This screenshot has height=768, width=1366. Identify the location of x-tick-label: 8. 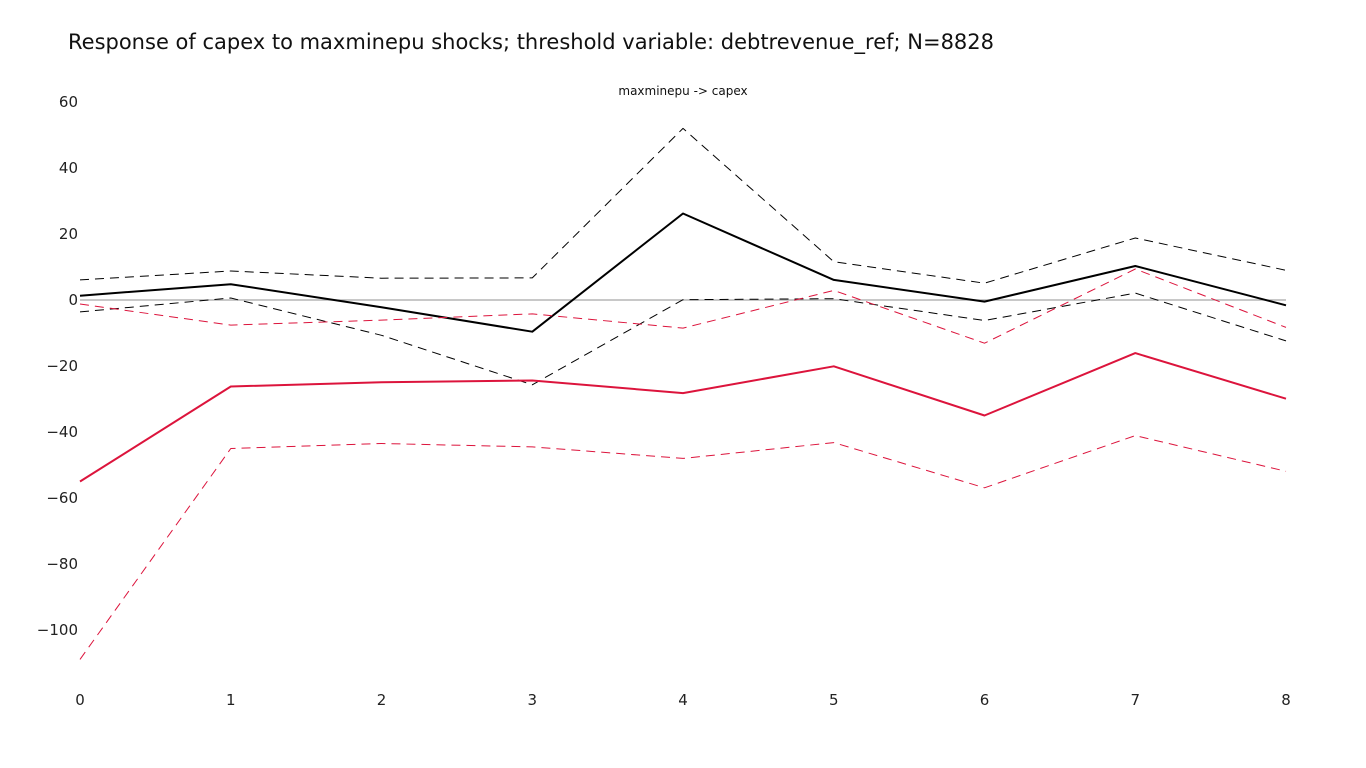
(1286, 700).